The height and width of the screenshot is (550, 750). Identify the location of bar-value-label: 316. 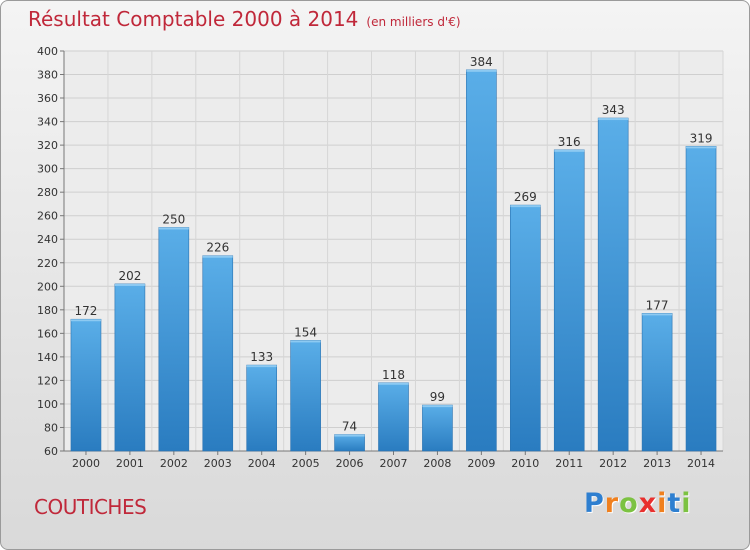
(569, 142).